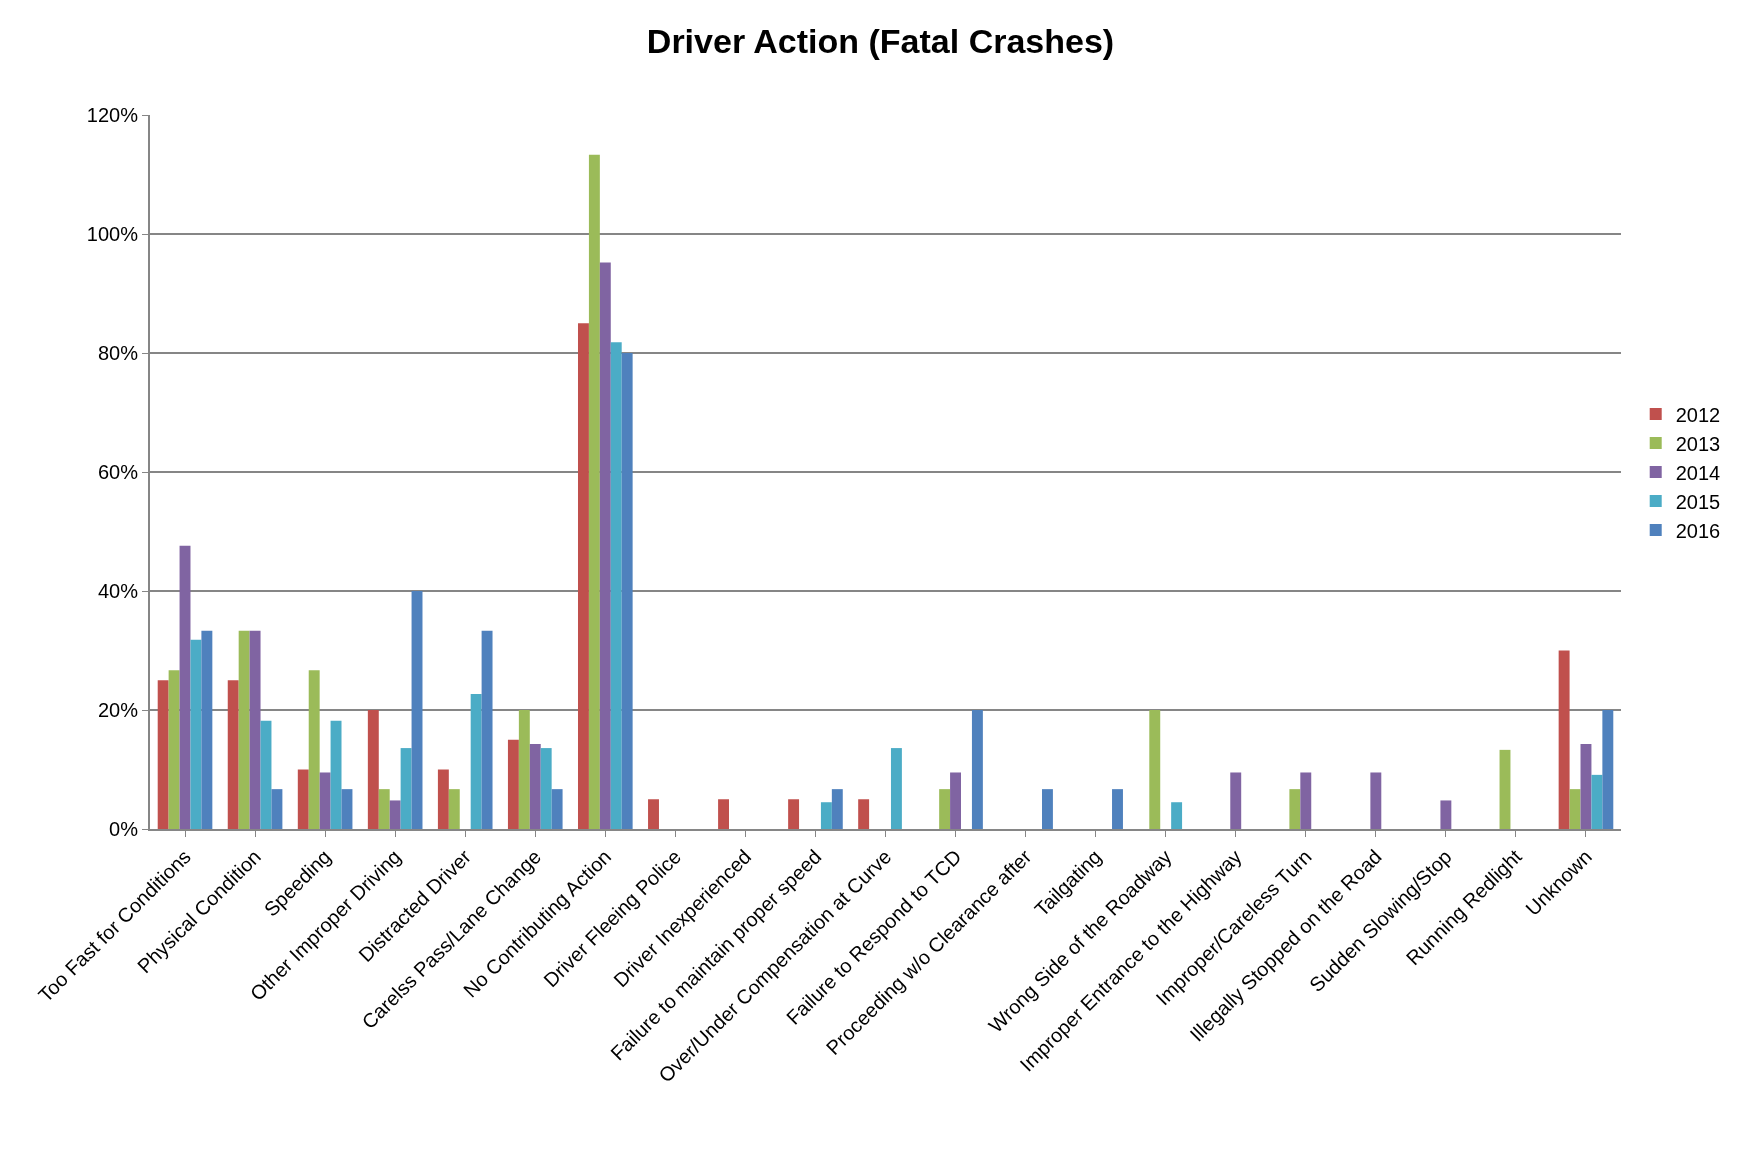 This screenshot has width=1761, height=1159. Describe the element at coordinates (112, 115) in the screenshot. I see `y-tick-label: 120%` at that location.